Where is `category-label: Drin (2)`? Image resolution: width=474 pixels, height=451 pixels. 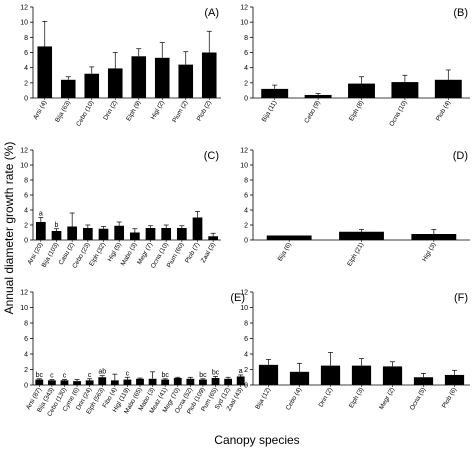 category-label: Drin (2) is located at coordinates (326, 398).